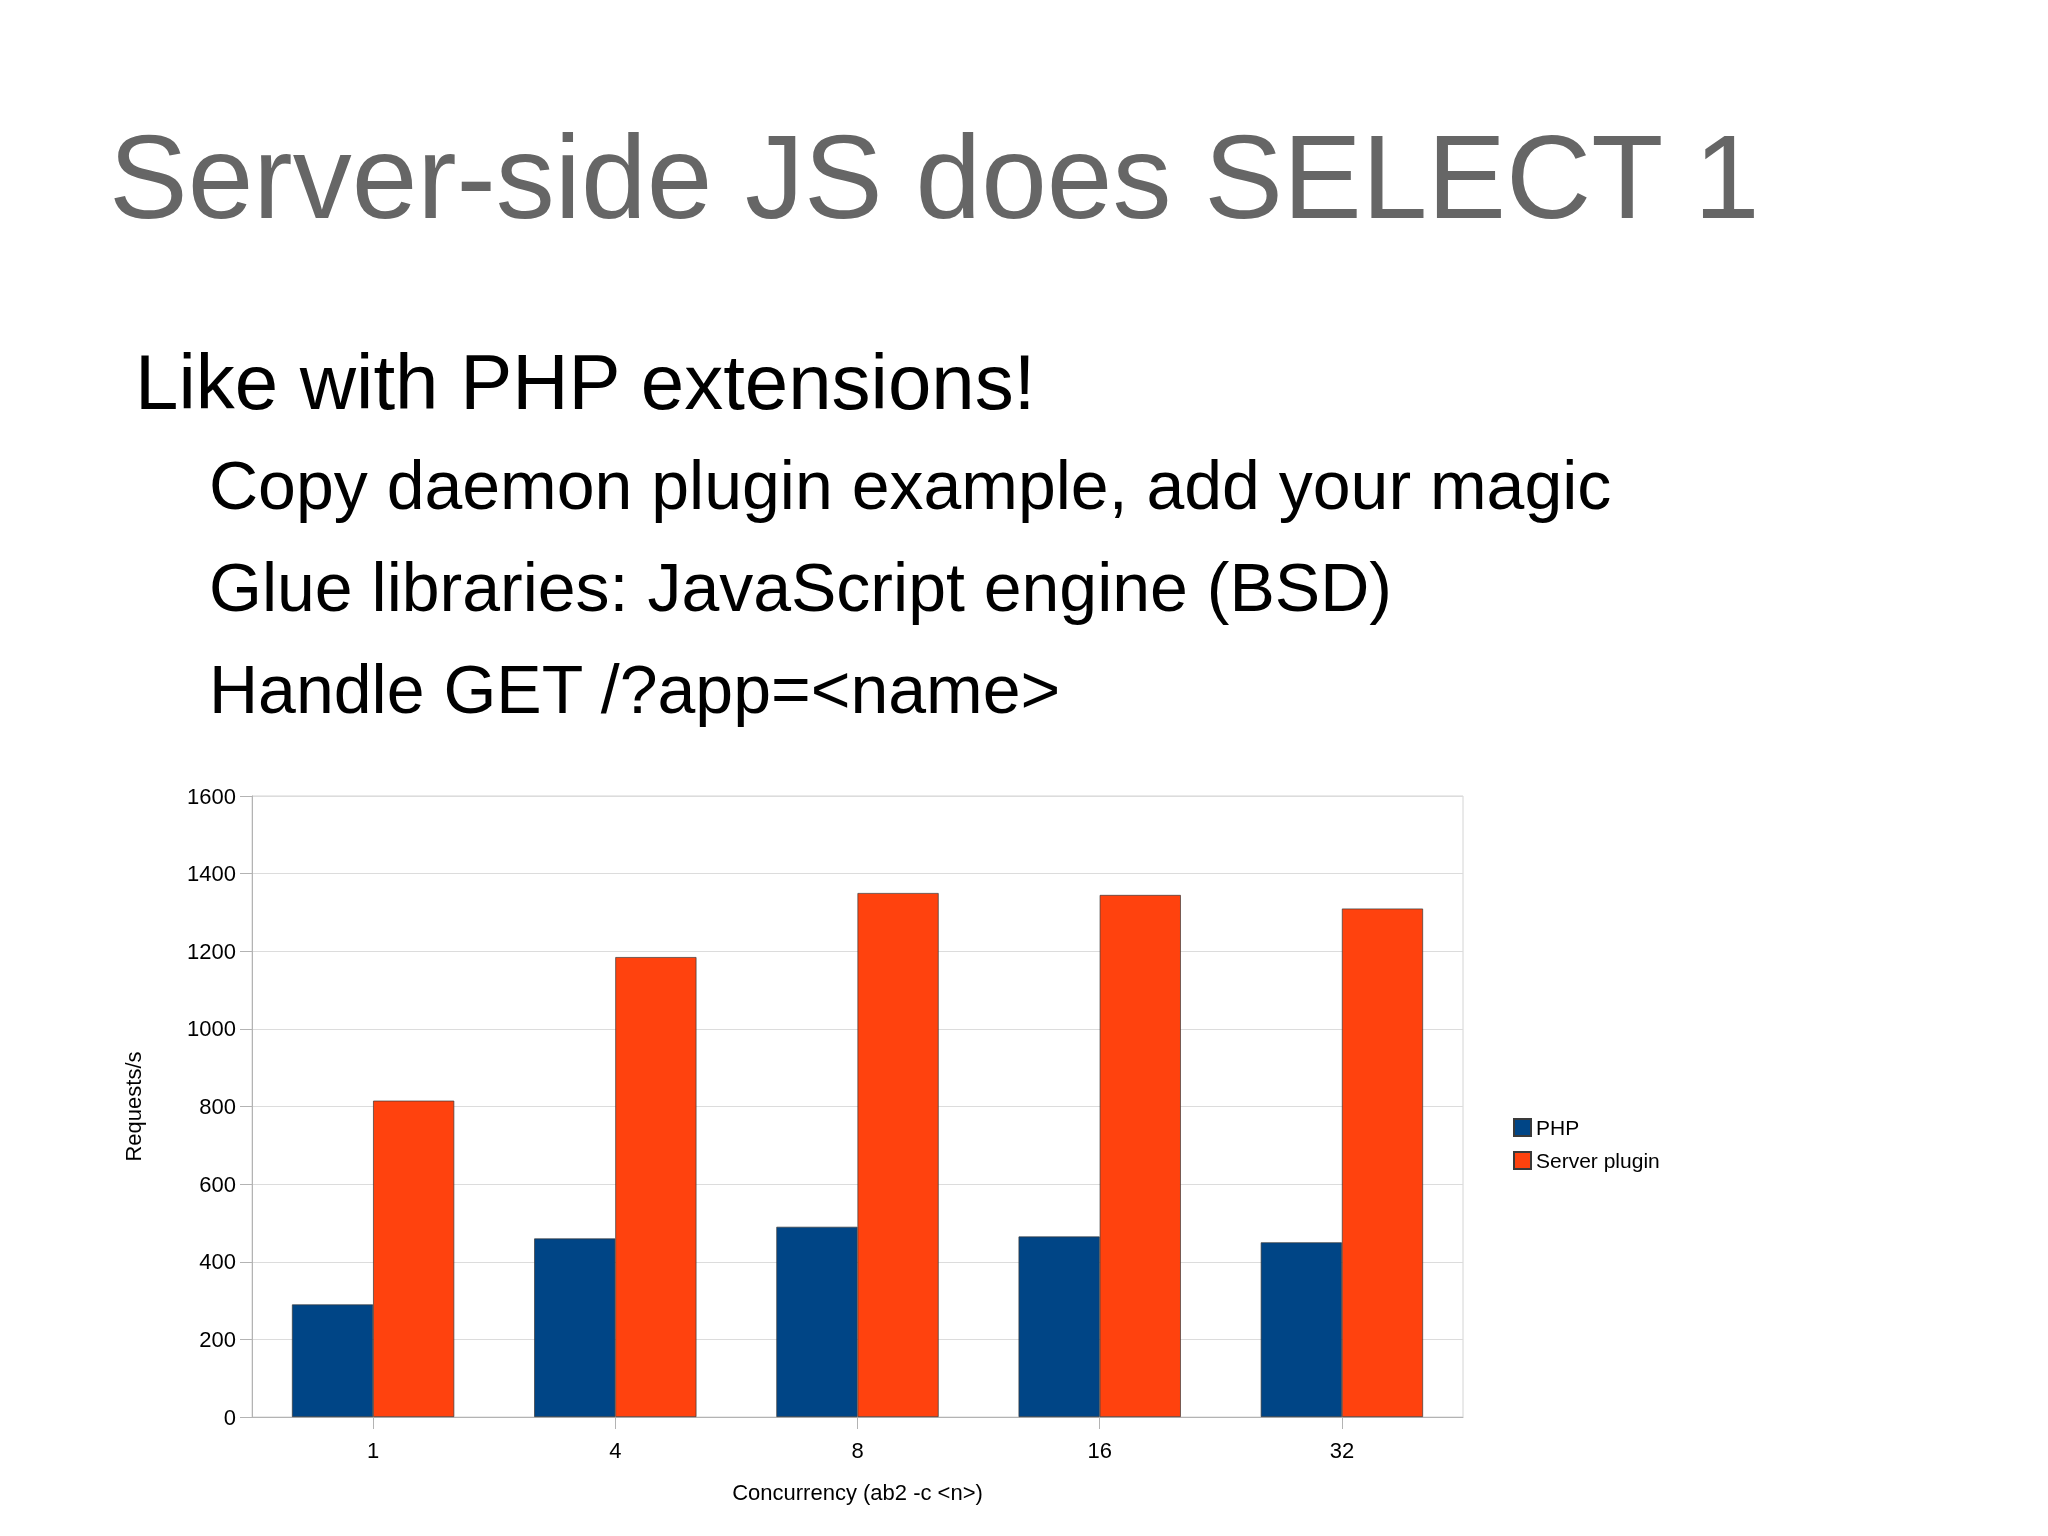 This screenshot has height=1536, width=2048. Describe the element at coordinates (229, 1417) in the screenshot. I see `y-tick-label: 0` at that location.